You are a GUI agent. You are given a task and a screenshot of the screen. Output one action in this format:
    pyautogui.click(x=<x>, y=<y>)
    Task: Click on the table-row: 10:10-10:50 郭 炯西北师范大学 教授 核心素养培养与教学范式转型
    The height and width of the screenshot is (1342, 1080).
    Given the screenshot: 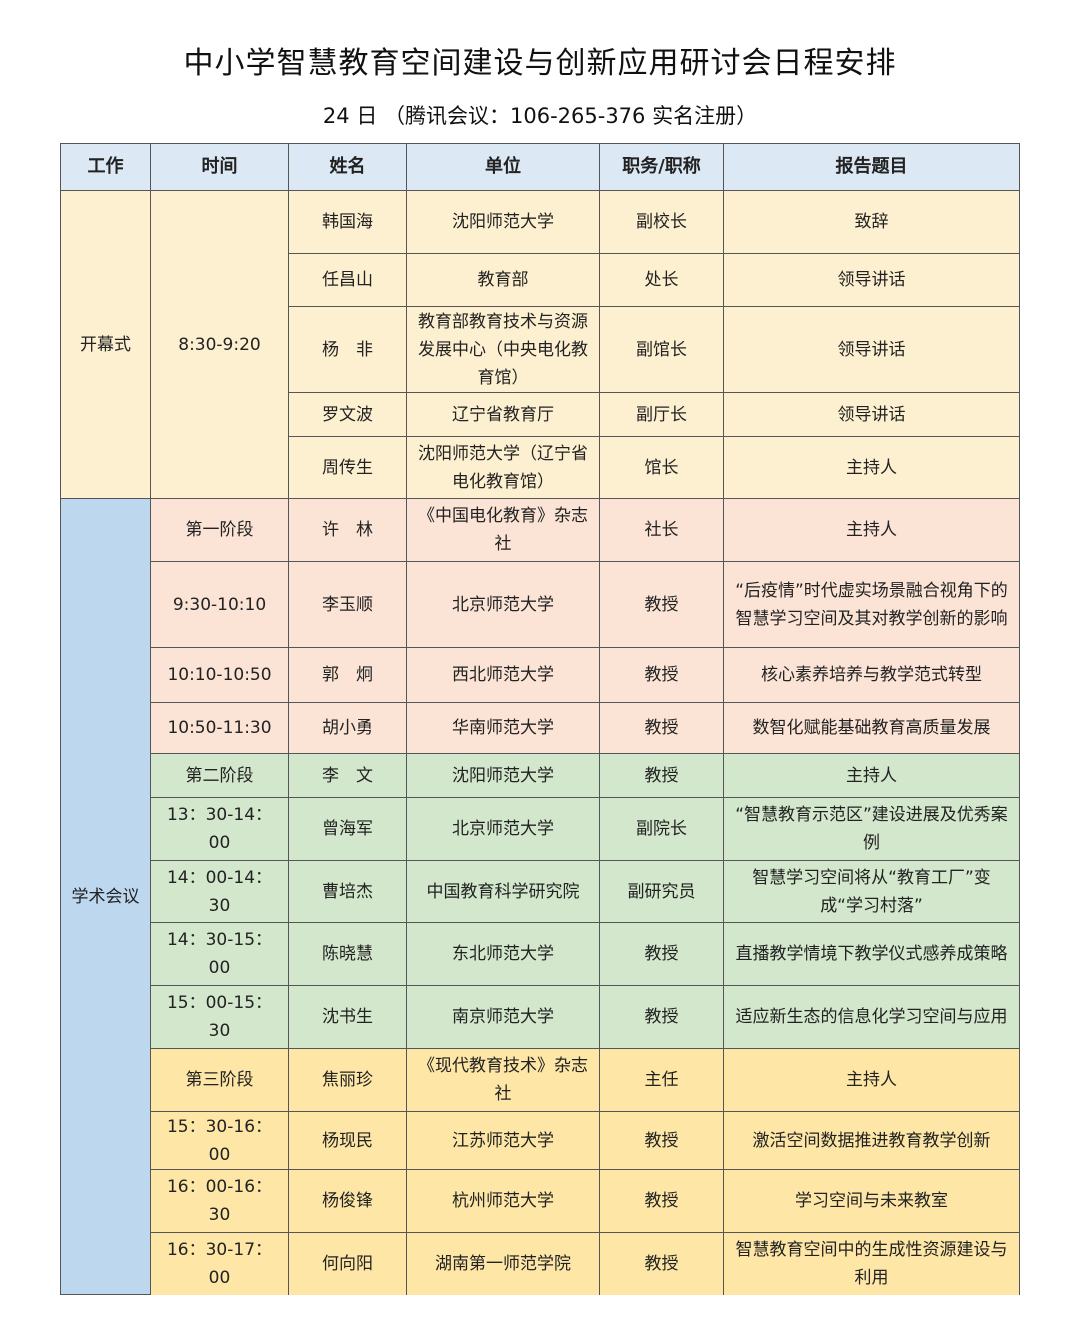 What is the action you would take?
    pyautogui.click(x=540, y=675)
    